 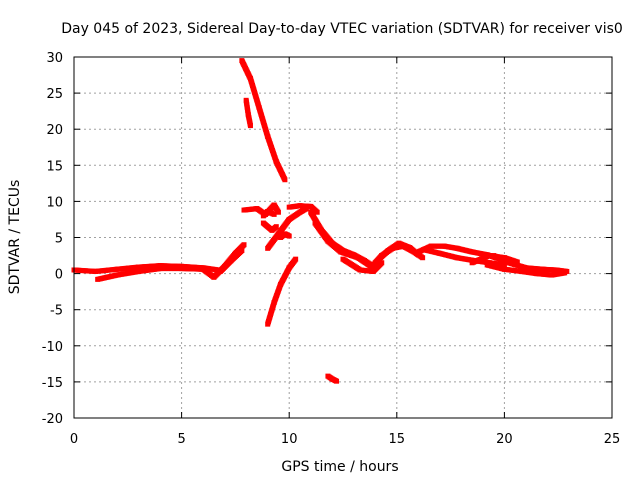 I want to click on y-tick-label: -10, so click(x=52, y=347).